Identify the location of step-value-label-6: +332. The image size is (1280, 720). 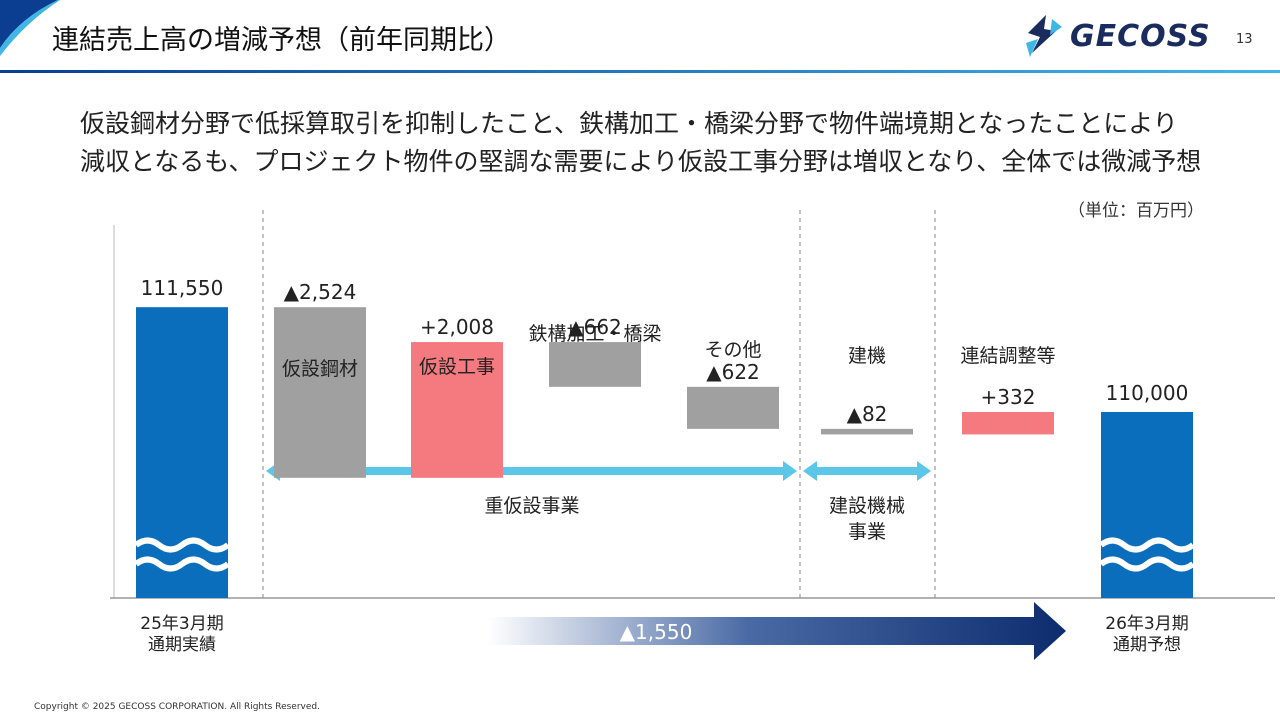
(1008, 397).